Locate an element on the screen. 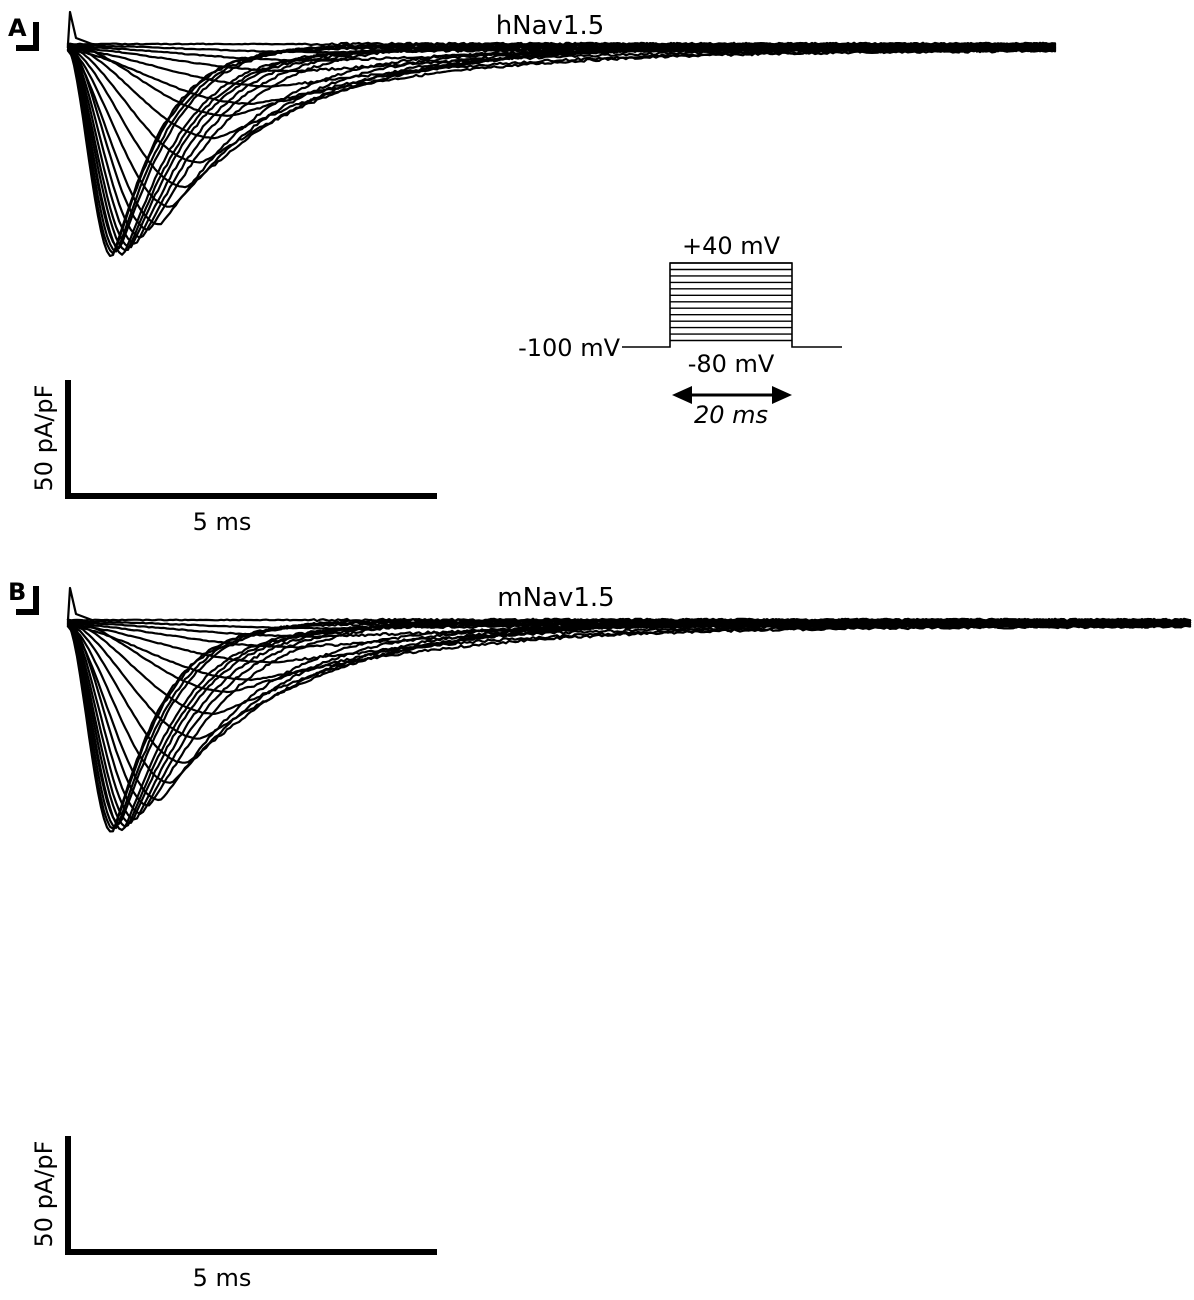 The height and width of the screenshot is (1300, 1194). panel-a-bracket-icon is located at coordinates (27, 36).